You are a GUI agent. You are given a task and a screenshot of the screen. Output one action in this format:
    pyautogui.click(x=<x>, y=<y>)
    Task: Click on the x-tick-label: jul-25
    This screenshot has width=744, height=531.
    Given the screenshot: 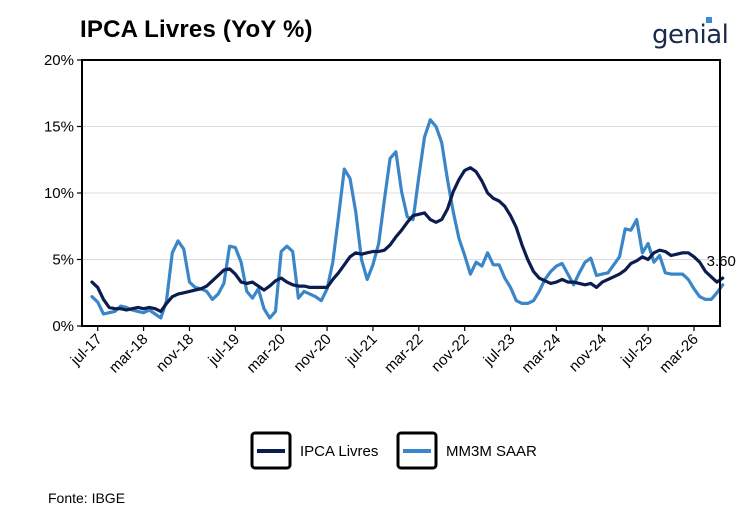 What is the action you would take?
    pyautogui.click(x=636, y=350)
    